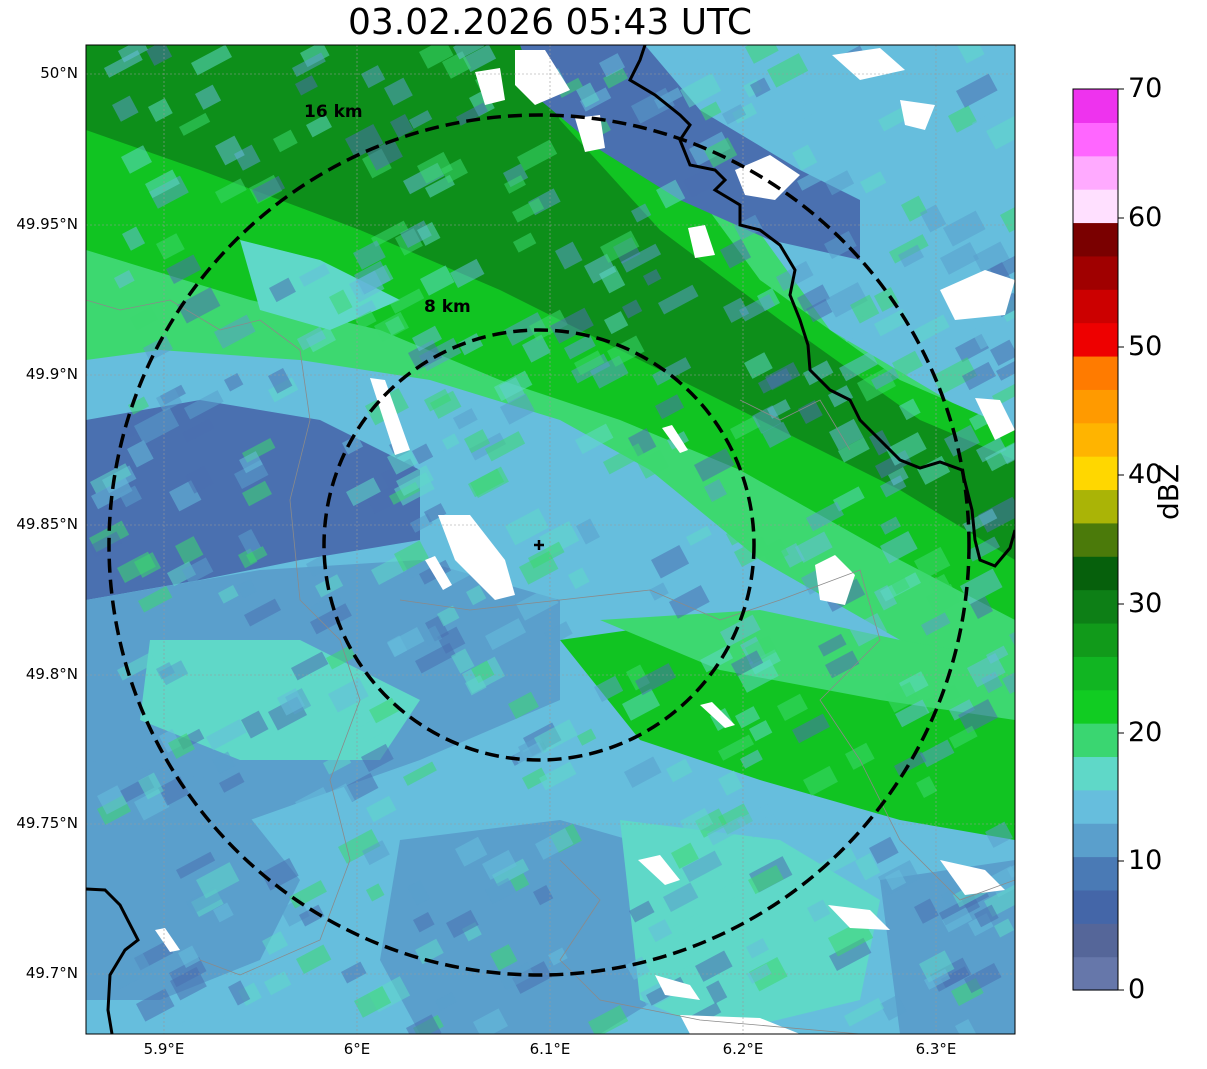 This screenshot has height=1069, width=1207. Describe the element at coordinates (47, 224) in the screenshot. I see `lat-tick: 49.95°N` at that location.